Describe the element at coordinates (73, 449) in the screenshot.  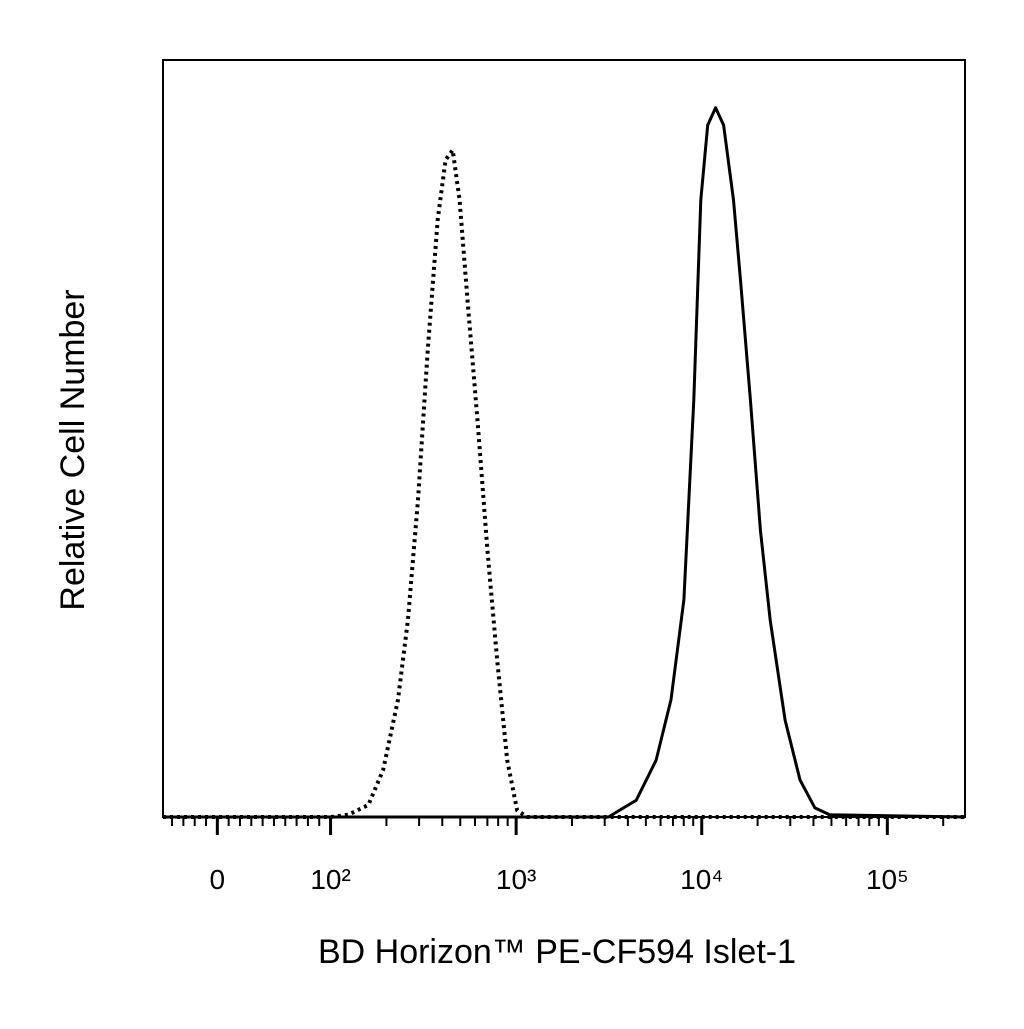
I see `y-axis-label: Relative Cell Number` at that location.